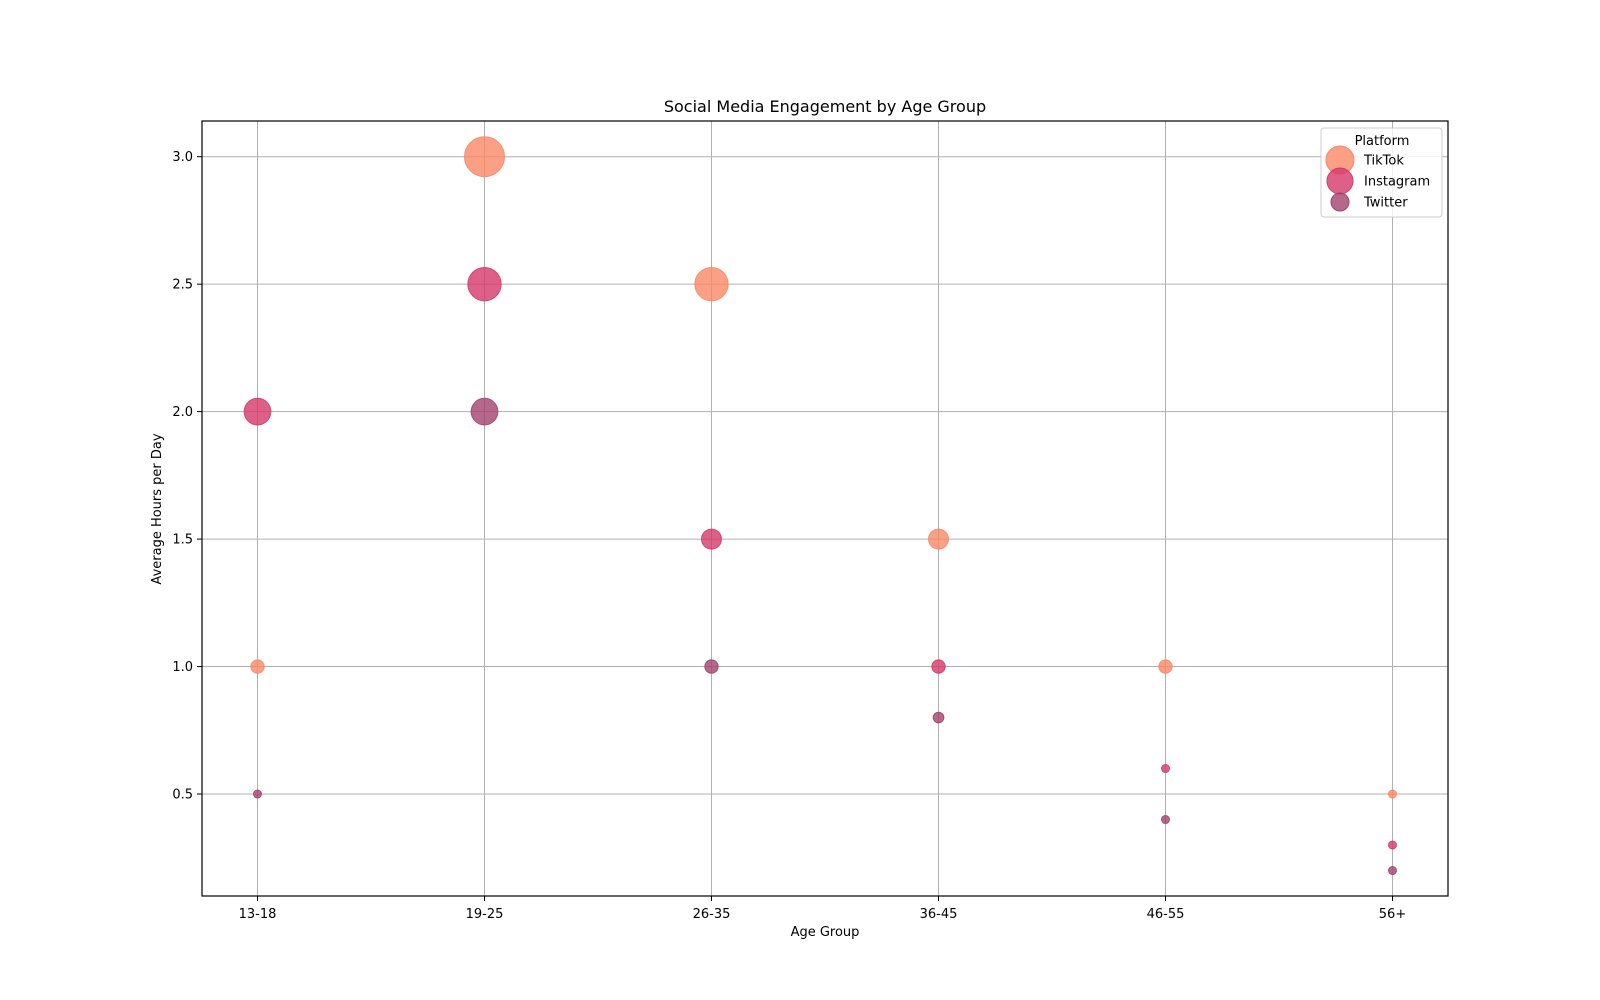  I want to click on y-tick-label: 1.5, so click(182, 540).